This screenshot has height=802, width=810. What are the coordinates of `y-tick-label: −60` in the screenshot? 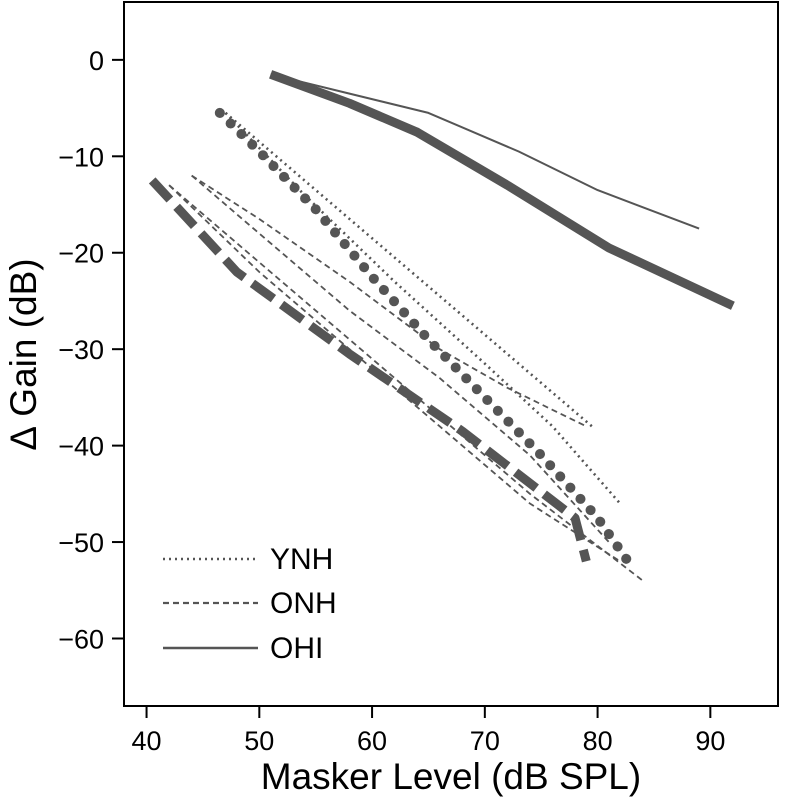 It's located at (81, 639).